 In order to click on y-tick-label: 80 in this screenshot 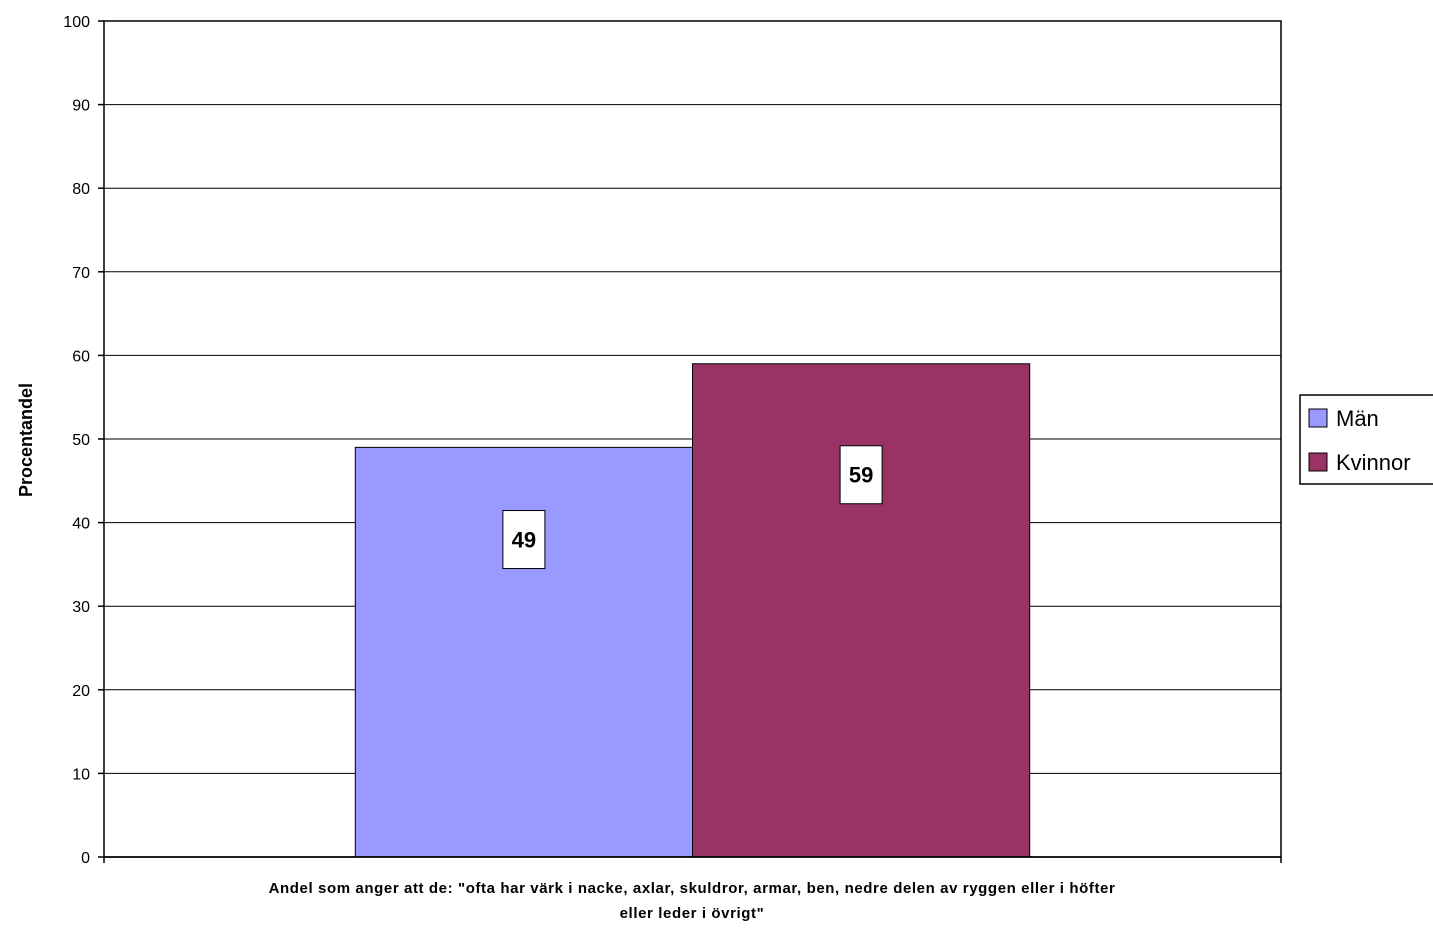, I will do `click(81, 189)`.